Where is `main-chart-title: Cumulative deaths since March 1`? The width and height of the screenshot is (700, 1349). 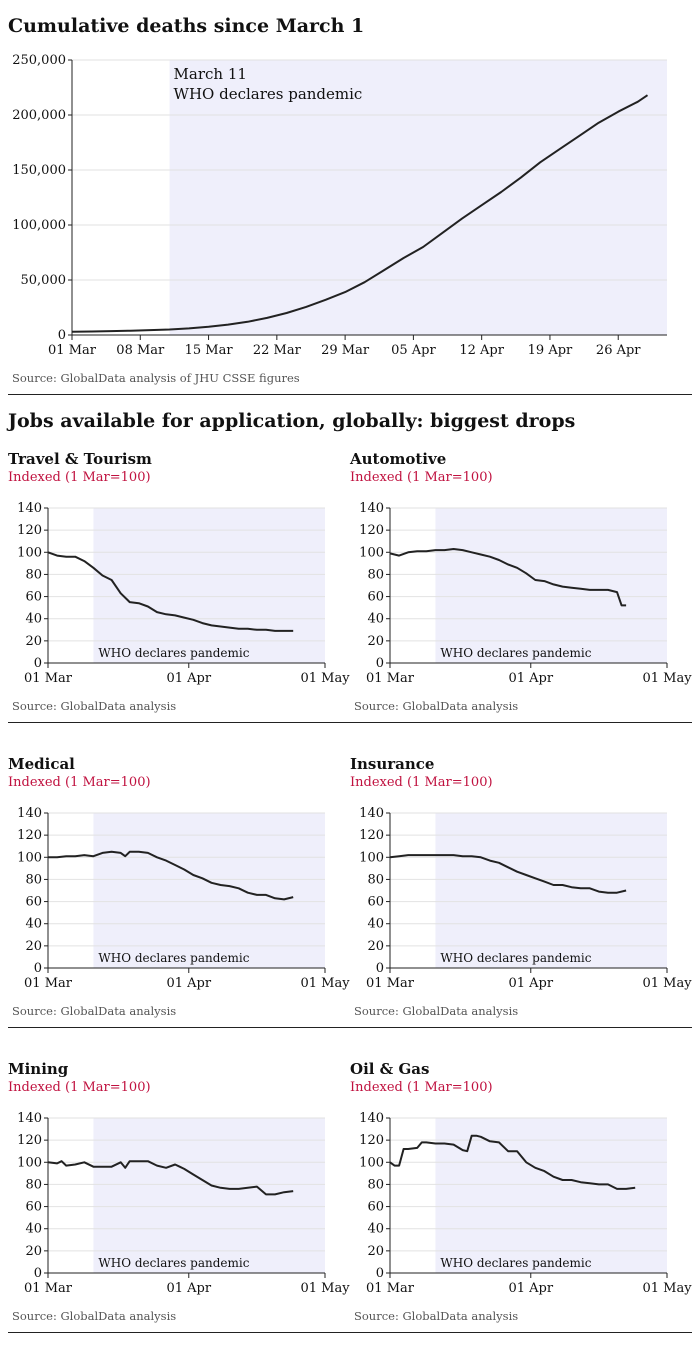 main-chart-title: Cumulative deaths since March 1 is located at coordinates (186, 26).